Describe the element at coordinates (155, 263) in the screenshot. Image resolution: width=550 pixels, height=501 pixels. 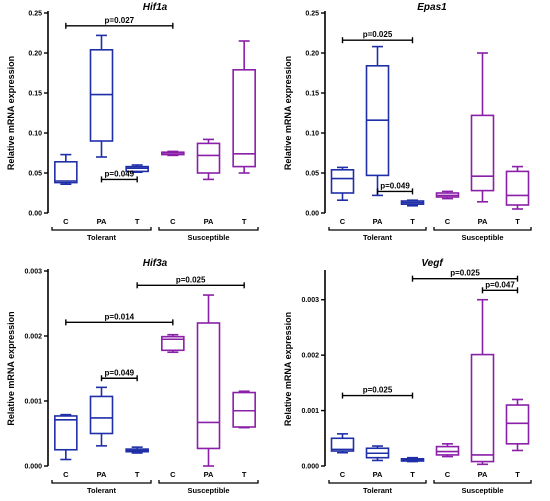
I see `chart-title: Hif3a` at that location.